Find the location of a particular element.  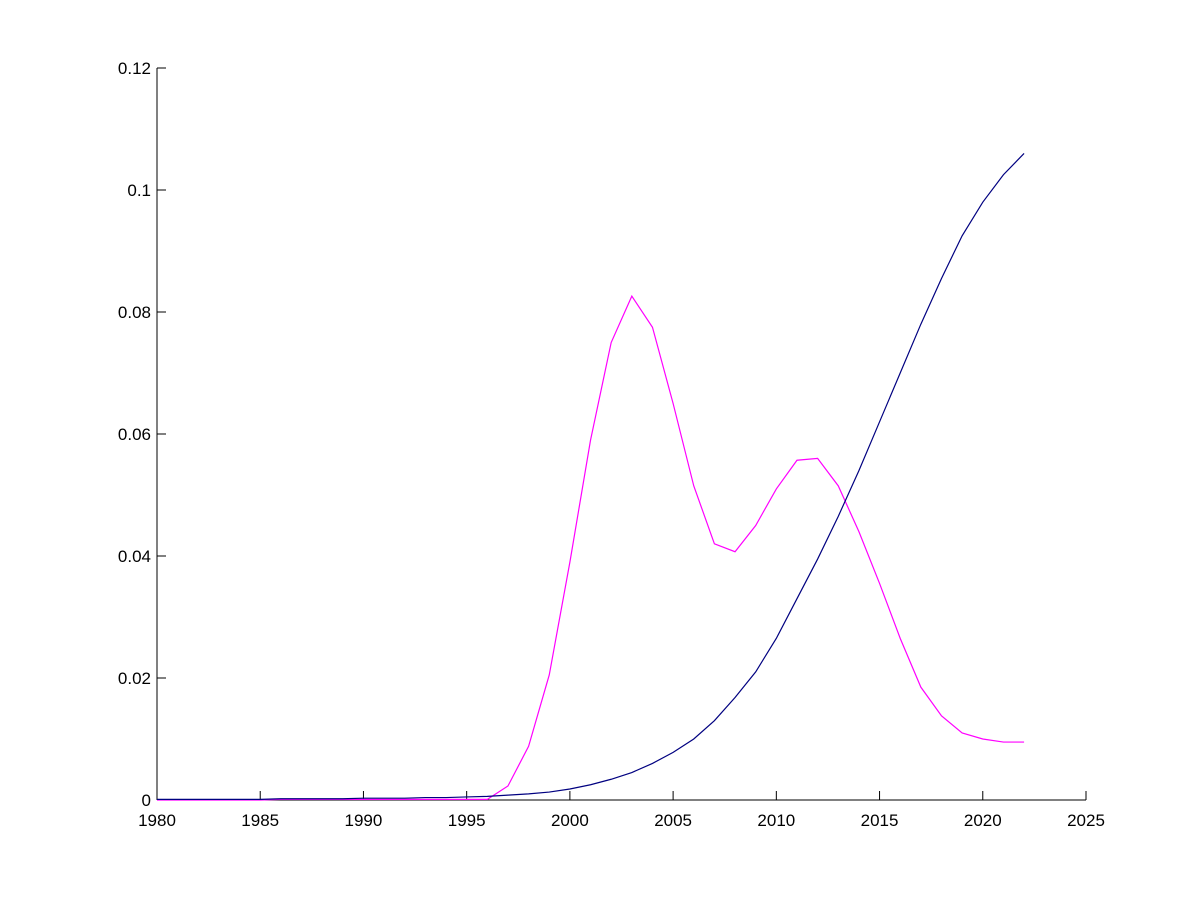

x-tick-label: 1990 is located at coordinates (364, 820).